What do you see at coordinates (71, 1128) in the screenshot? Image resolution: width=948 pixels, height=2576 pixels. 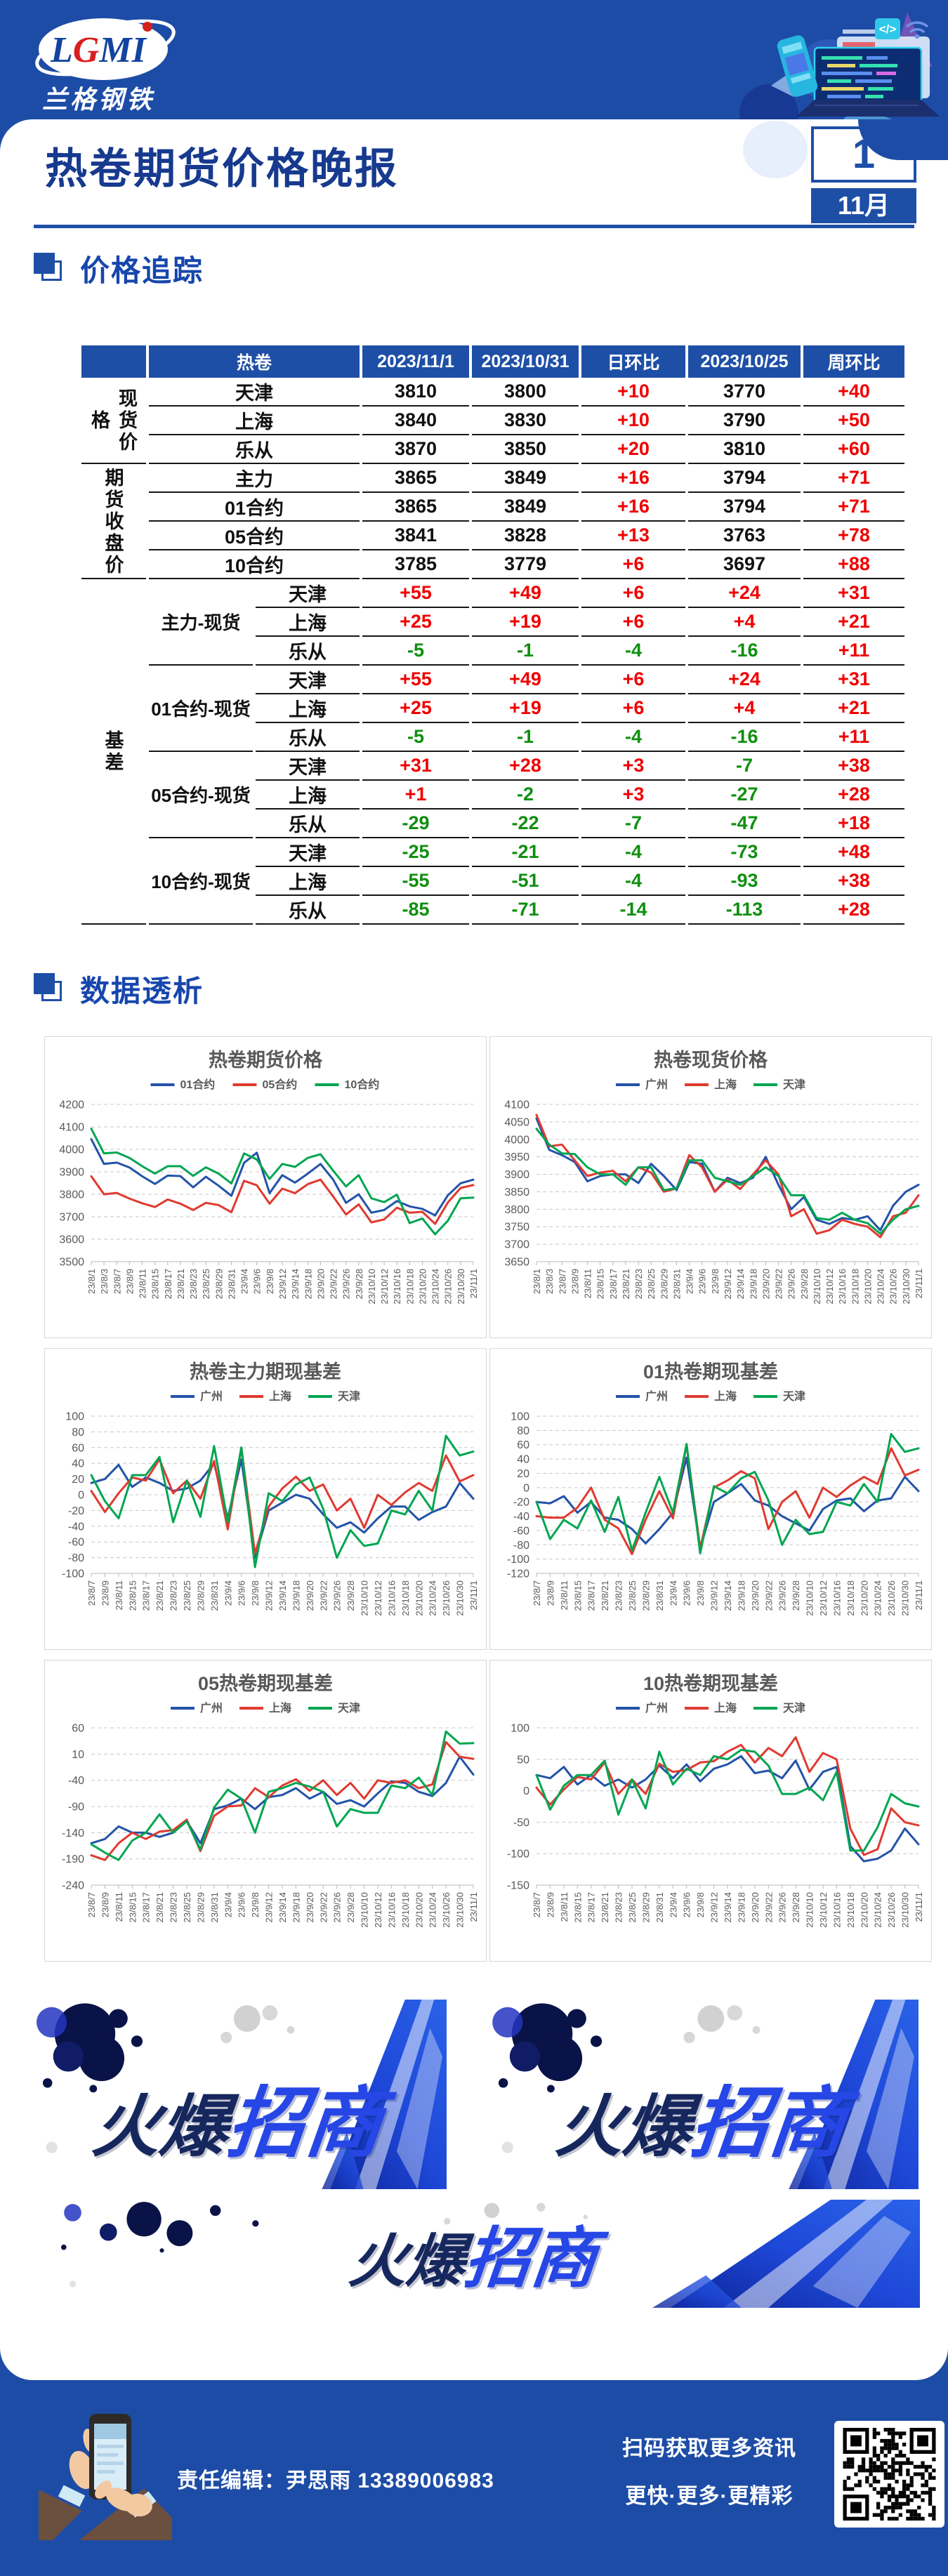 I see `svg-text: 4100` at bounding box center [71, 1128].